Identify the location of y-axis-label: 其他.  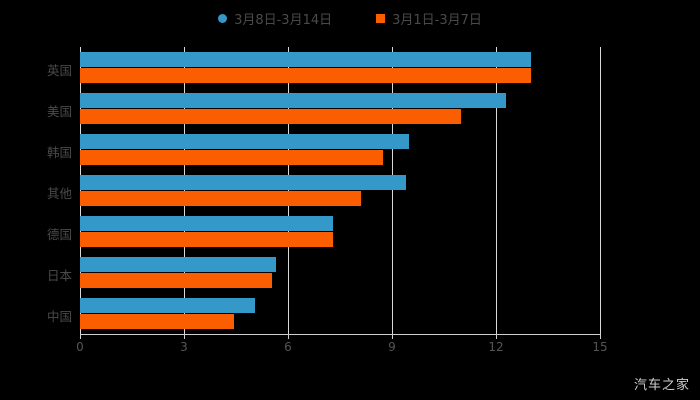
(59, 193).